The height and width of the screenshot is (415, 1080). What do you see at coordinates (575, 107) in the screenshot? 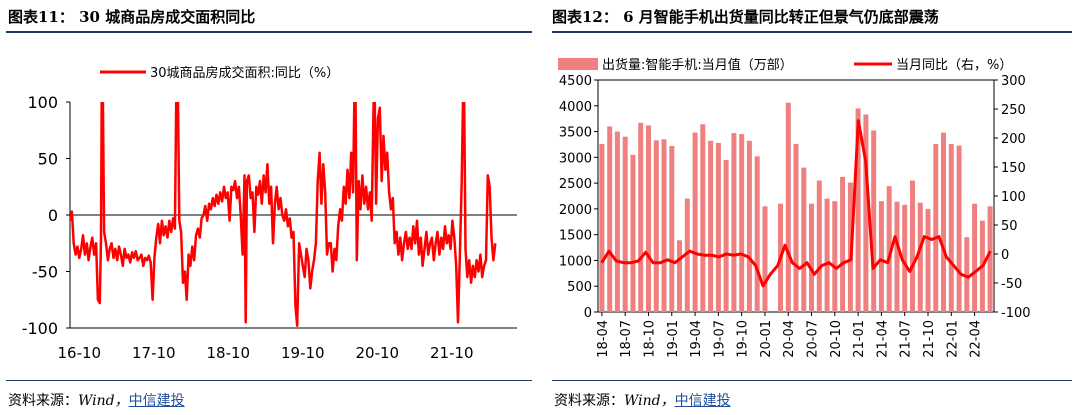
I see `y-left-tick-label: 4000` at bounding box center [575, 107].